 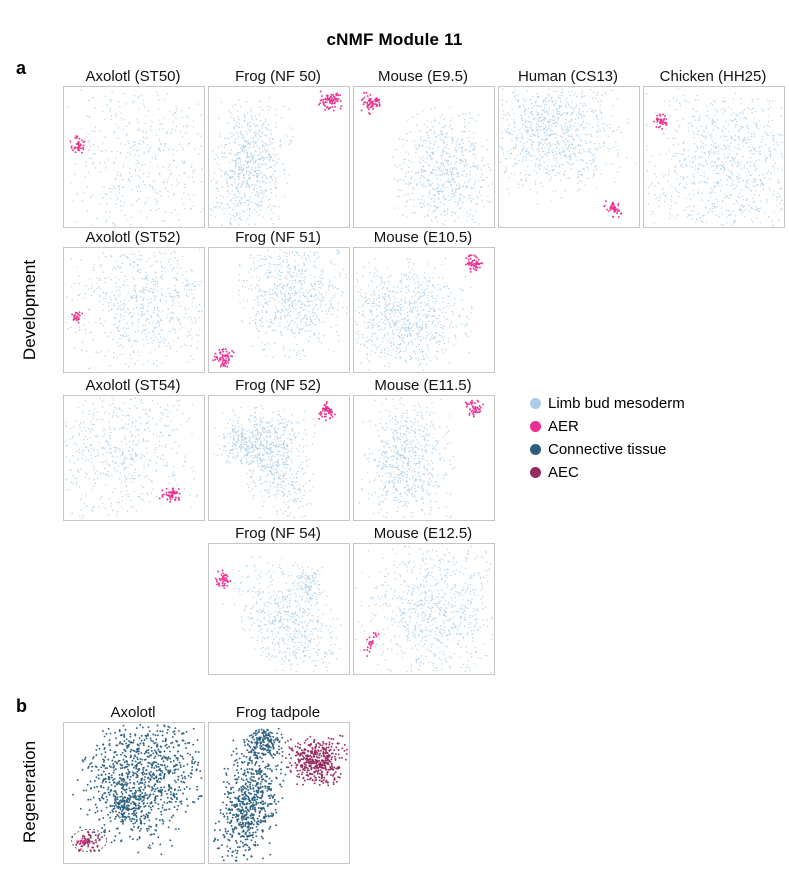 I want to click on plot-title: Frog tadpole, so click(x=278, y=712).